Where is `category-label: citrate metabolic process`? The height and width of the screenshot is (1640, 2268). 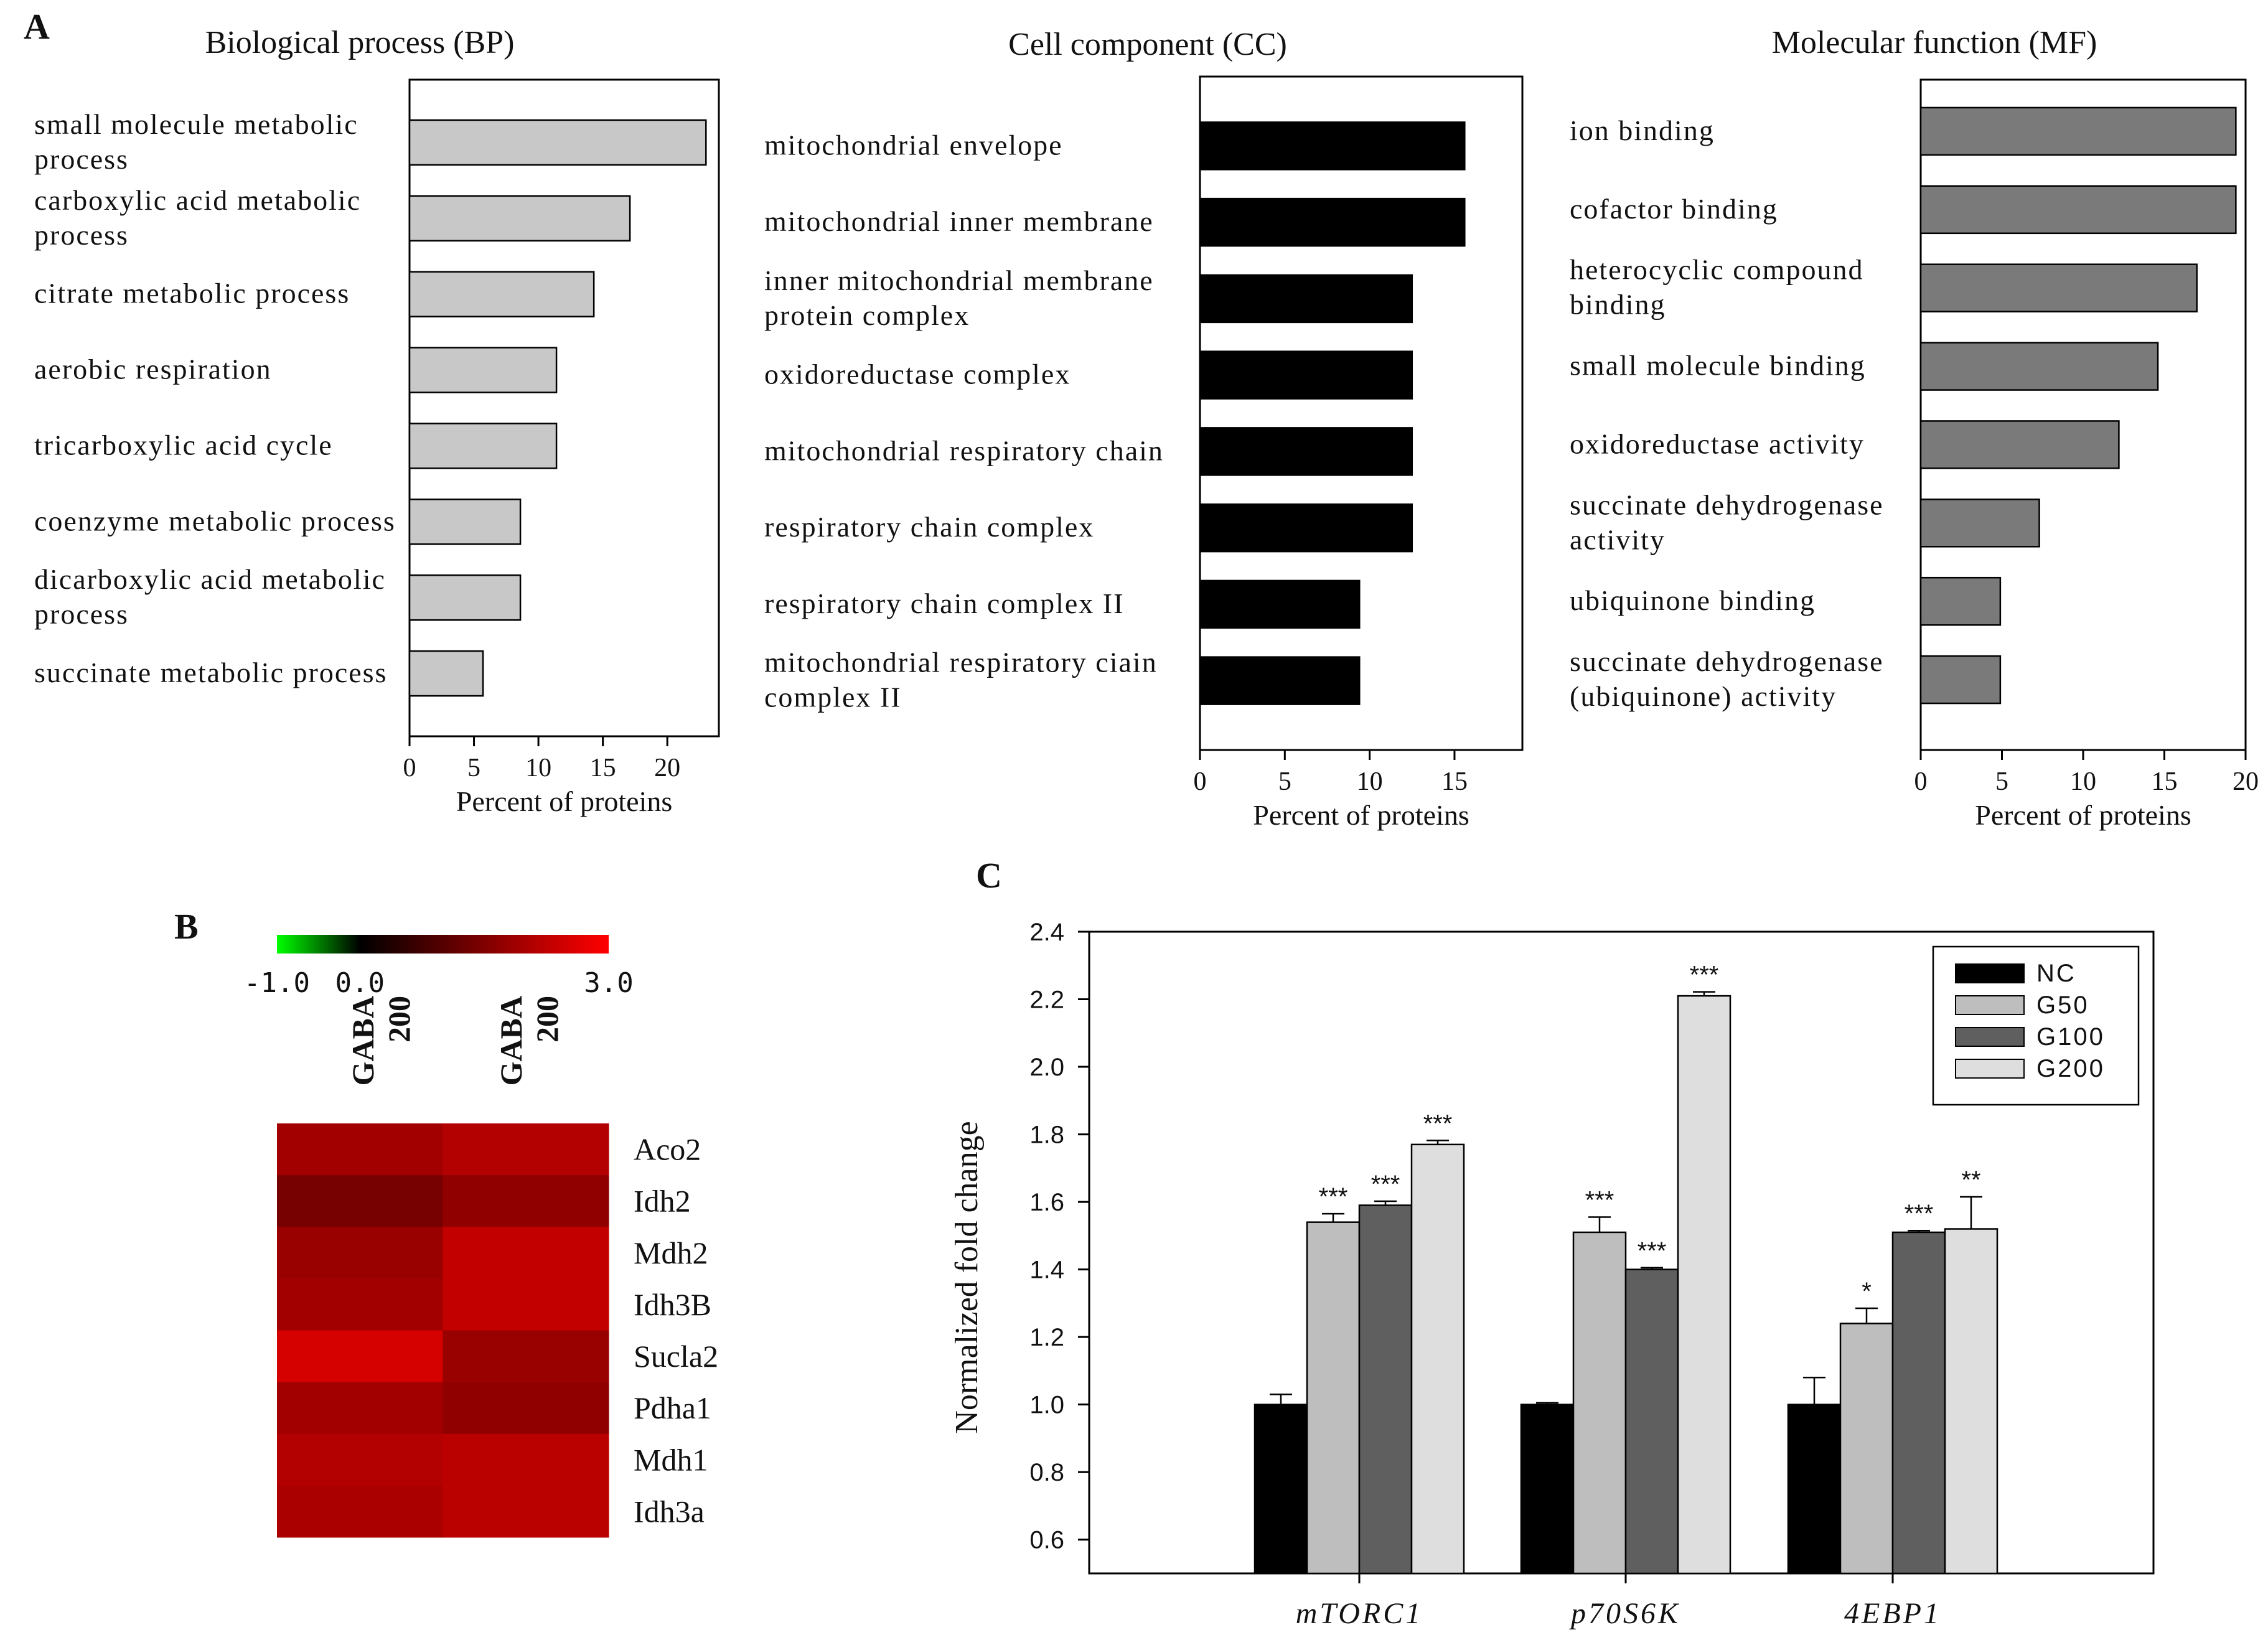
category-label: citrate metabolic process is located at coordinates (192, 293).